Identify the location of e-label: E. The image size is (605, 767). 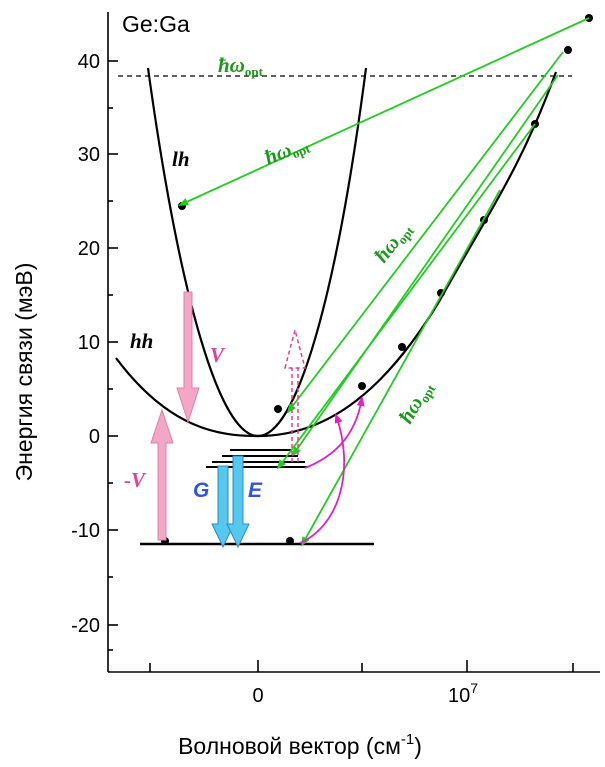
(255, 490).